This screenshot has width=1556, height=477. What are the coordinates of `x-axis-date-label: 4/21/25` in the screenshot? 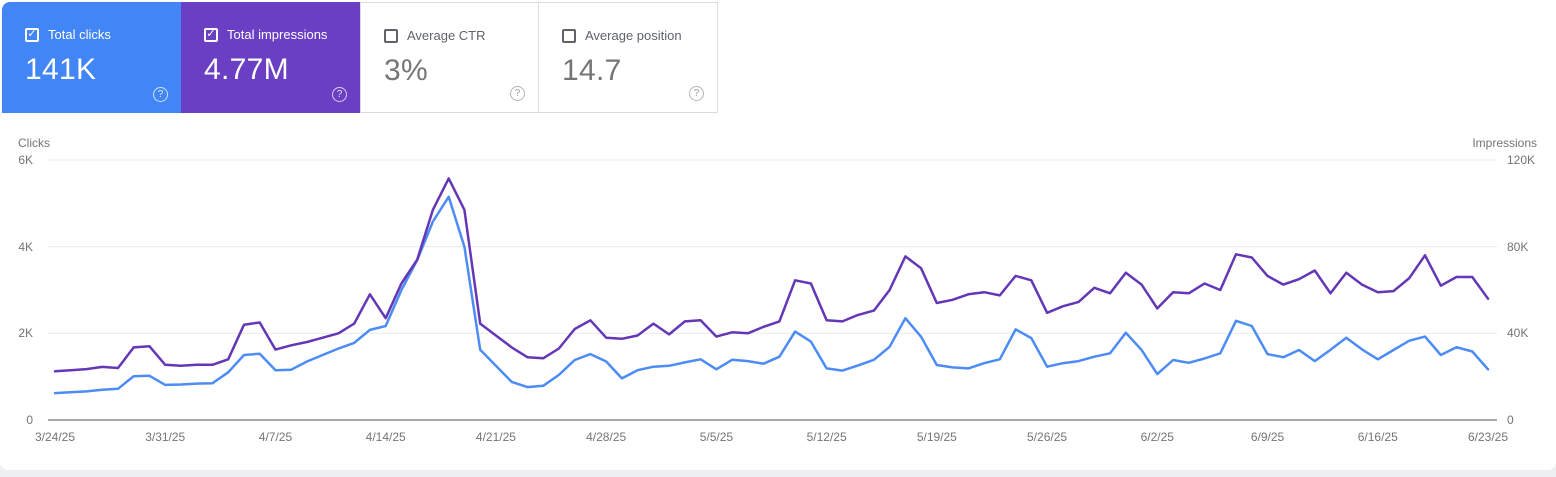 It's located at (495, 437).